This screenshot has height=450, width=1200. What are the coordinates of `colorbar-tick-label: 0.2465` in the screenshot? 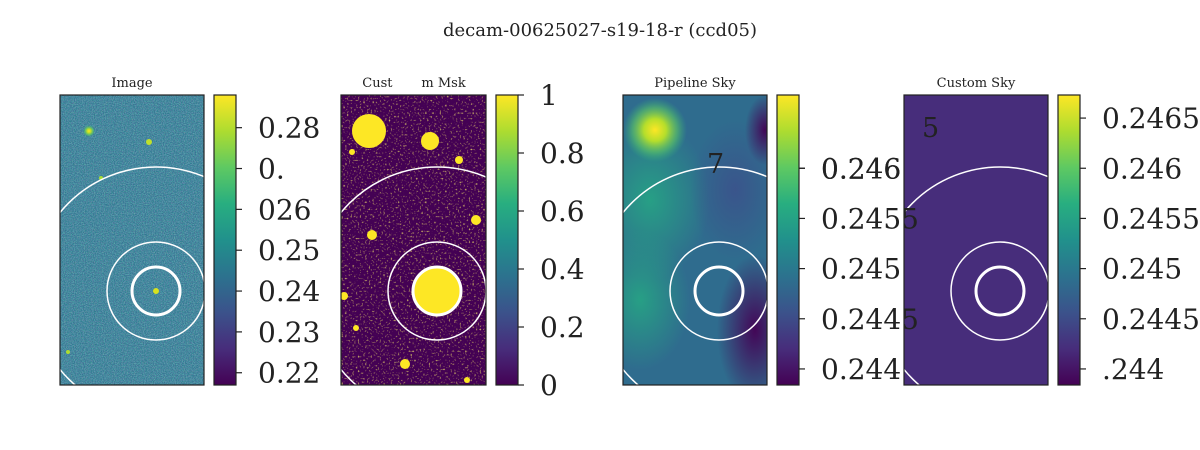 It's located at (1151, 118).